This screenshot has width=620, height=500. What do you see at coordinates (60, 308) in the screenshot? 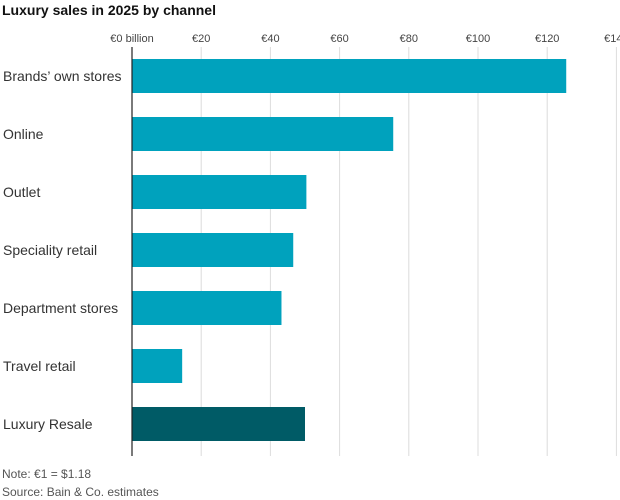
I see `category-label: Department stores` at bounding box center [60, 308].